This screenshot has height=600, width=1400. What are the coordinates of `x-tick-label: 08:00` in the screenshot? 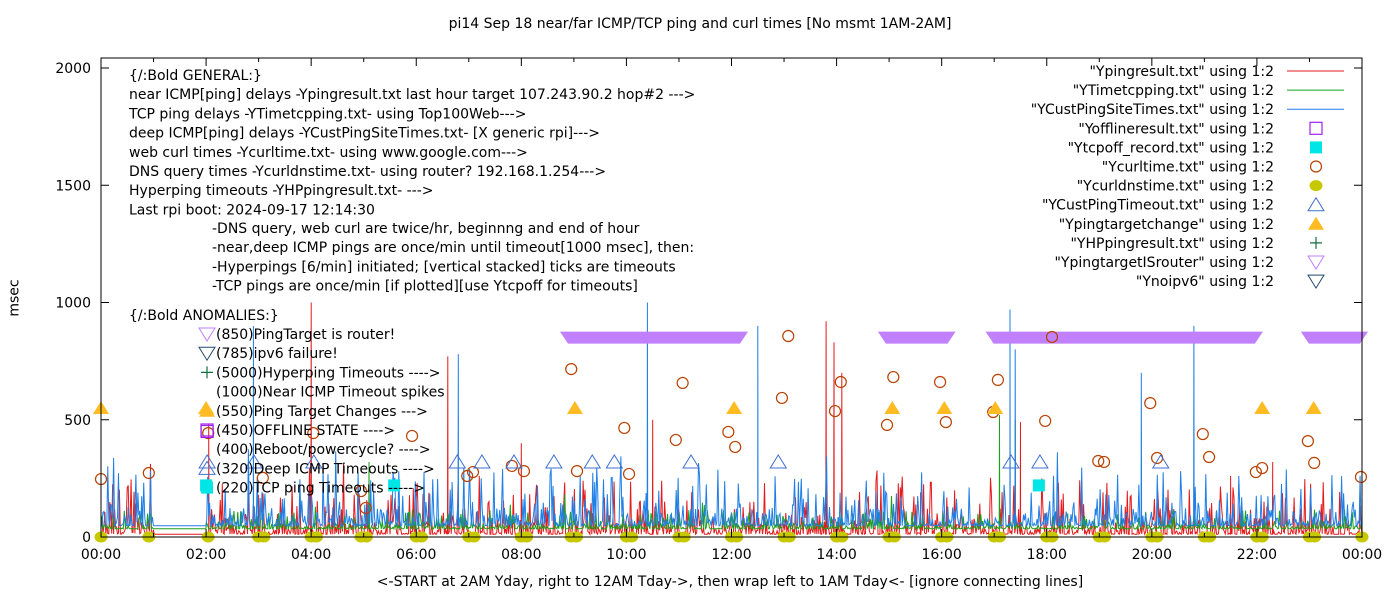 It's located at (521, 555).